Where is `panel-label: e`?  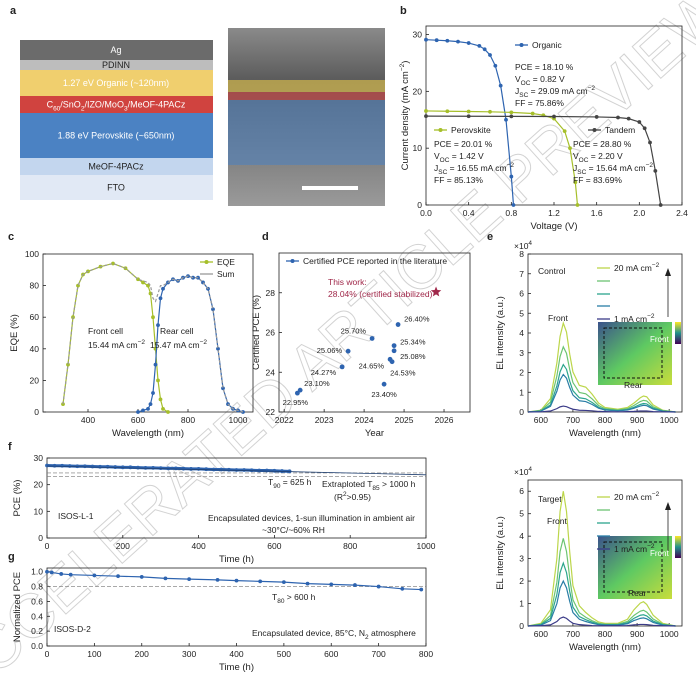
panel-label: e is located at coordinates (490, 237).